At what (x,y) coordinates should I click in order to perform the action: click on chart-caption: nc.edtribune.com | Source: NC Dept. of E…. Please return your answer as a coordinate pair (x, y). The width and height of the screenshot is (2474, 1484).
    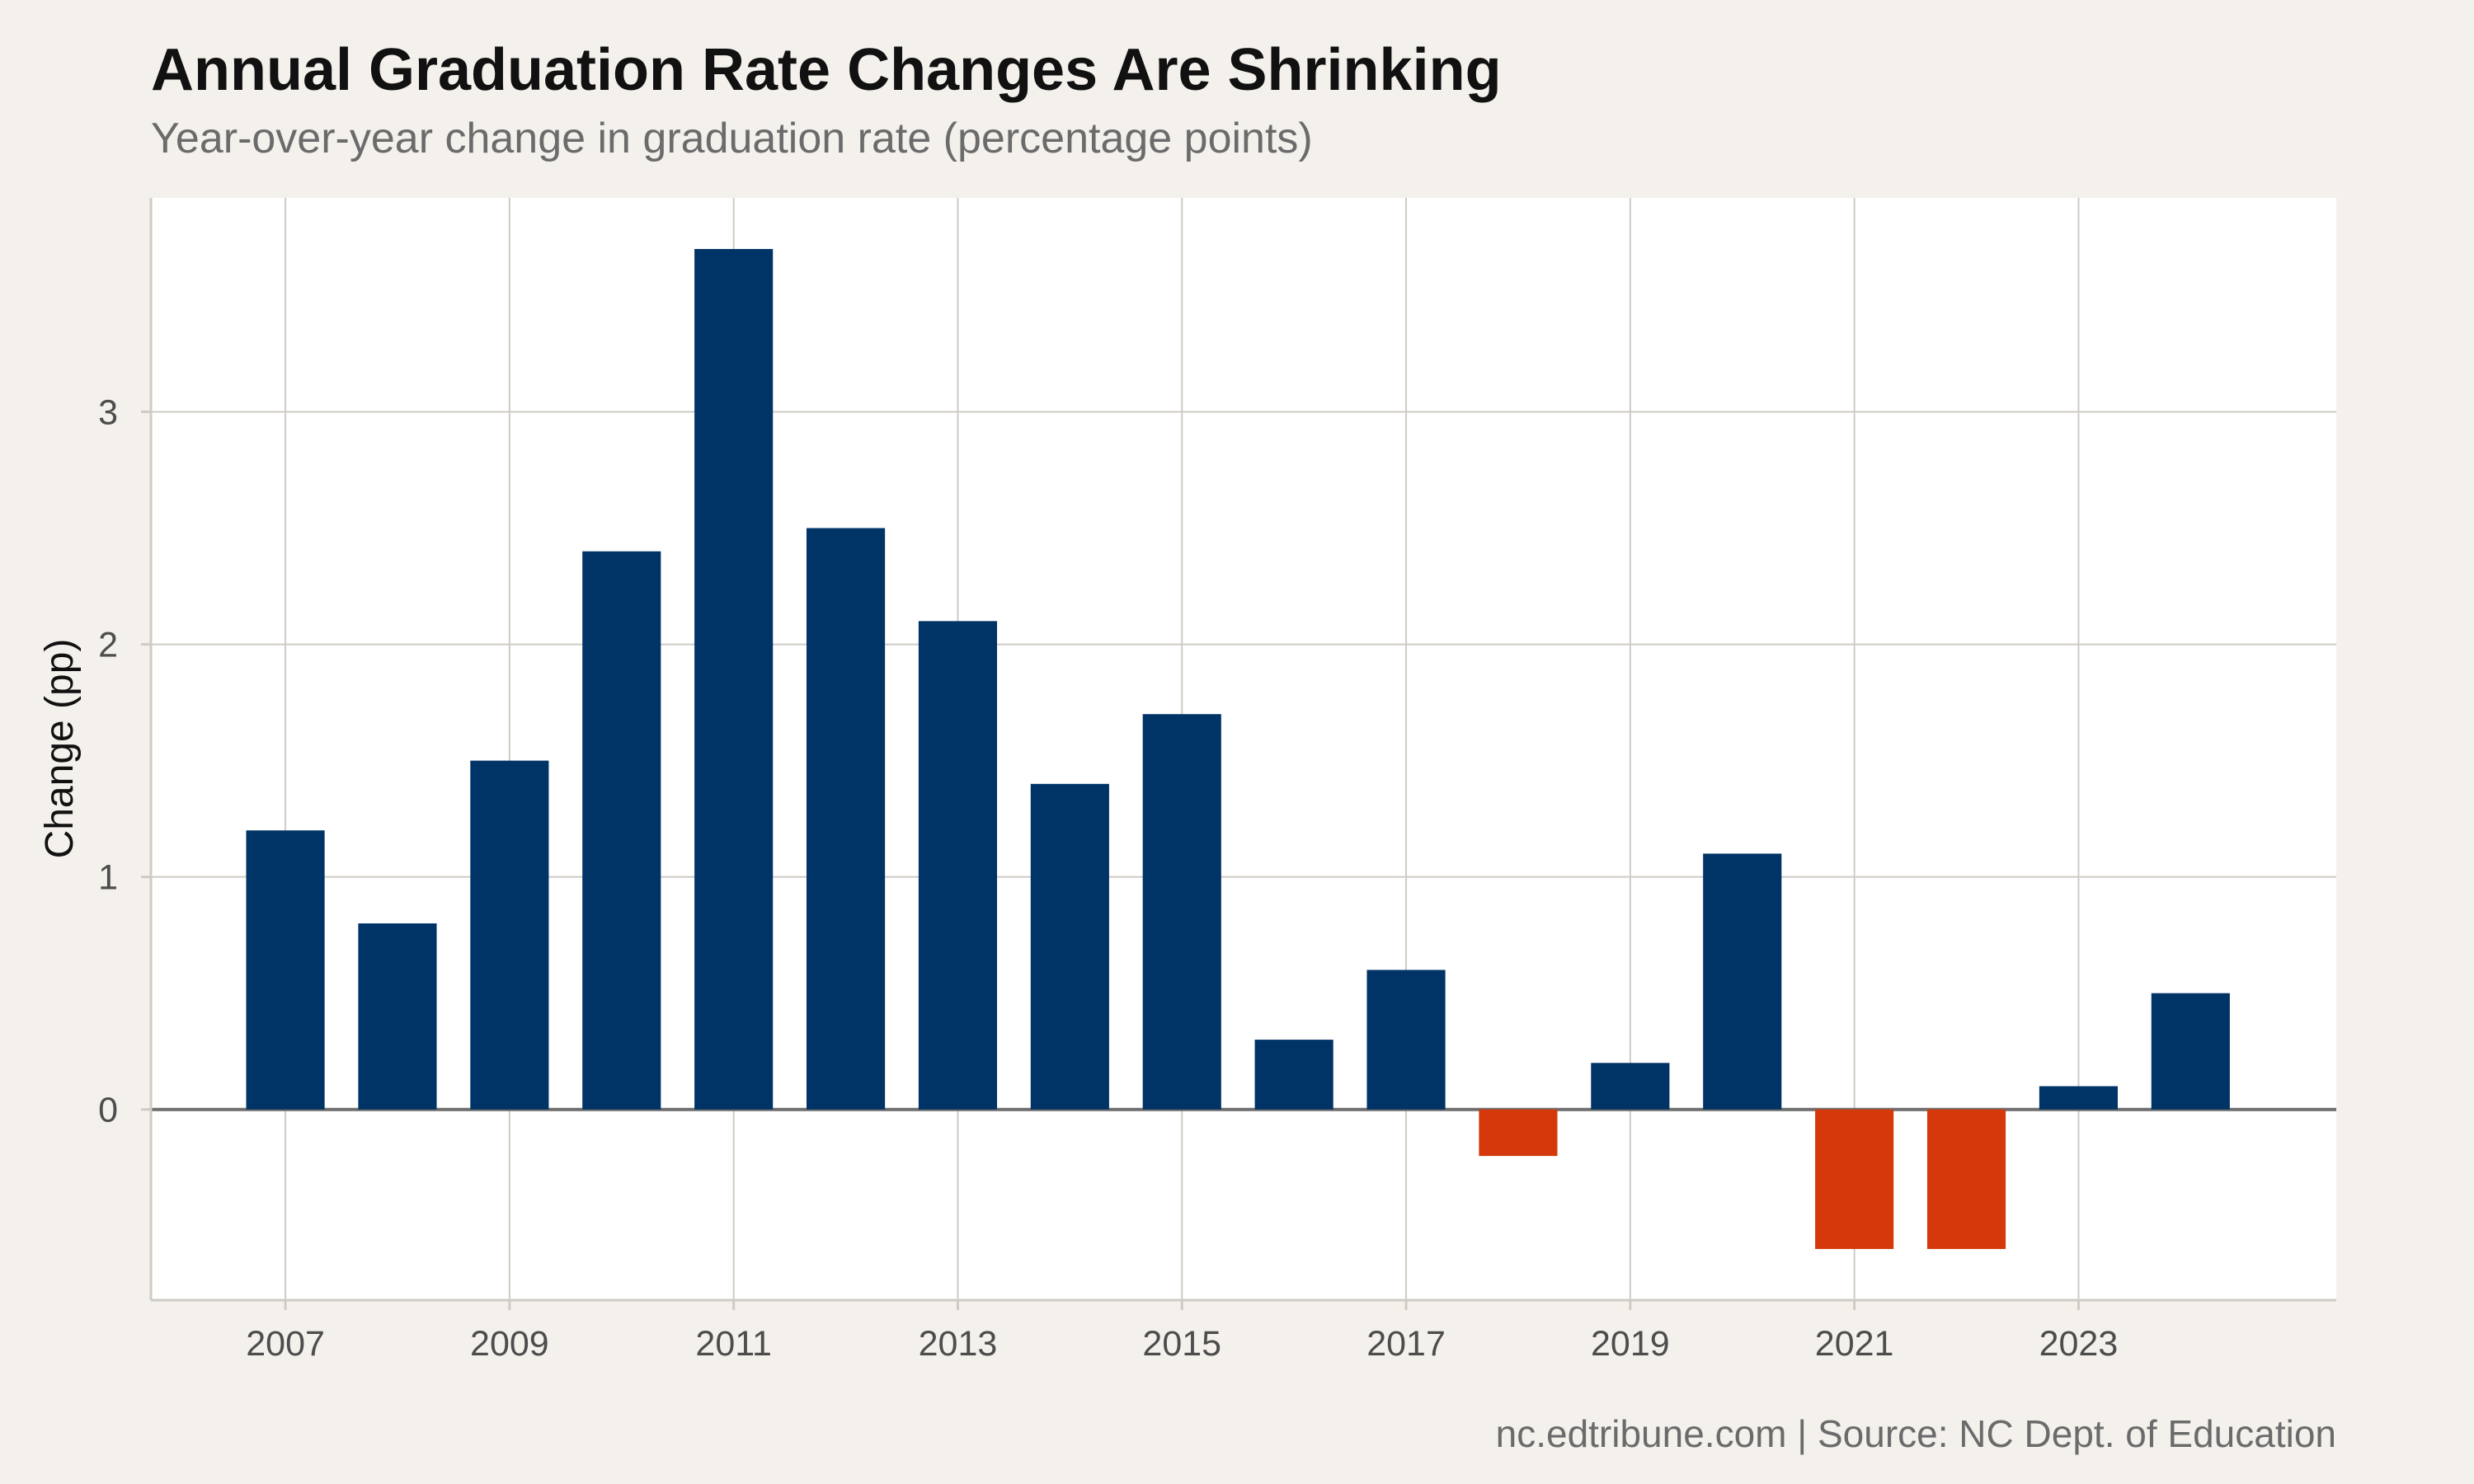
    Looking at the image, I should click on (1915, 1433).